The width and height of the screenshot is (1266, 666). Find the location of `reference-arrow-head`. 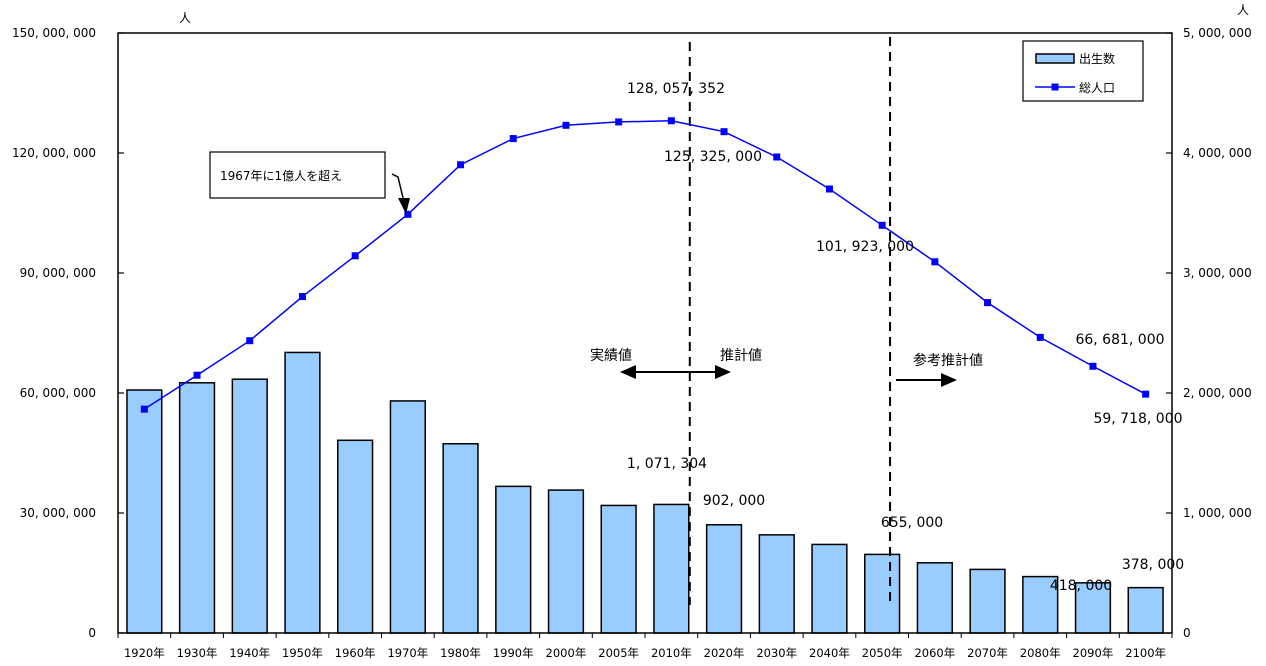

reference-arrow-head is located at coordinates (949, 380).